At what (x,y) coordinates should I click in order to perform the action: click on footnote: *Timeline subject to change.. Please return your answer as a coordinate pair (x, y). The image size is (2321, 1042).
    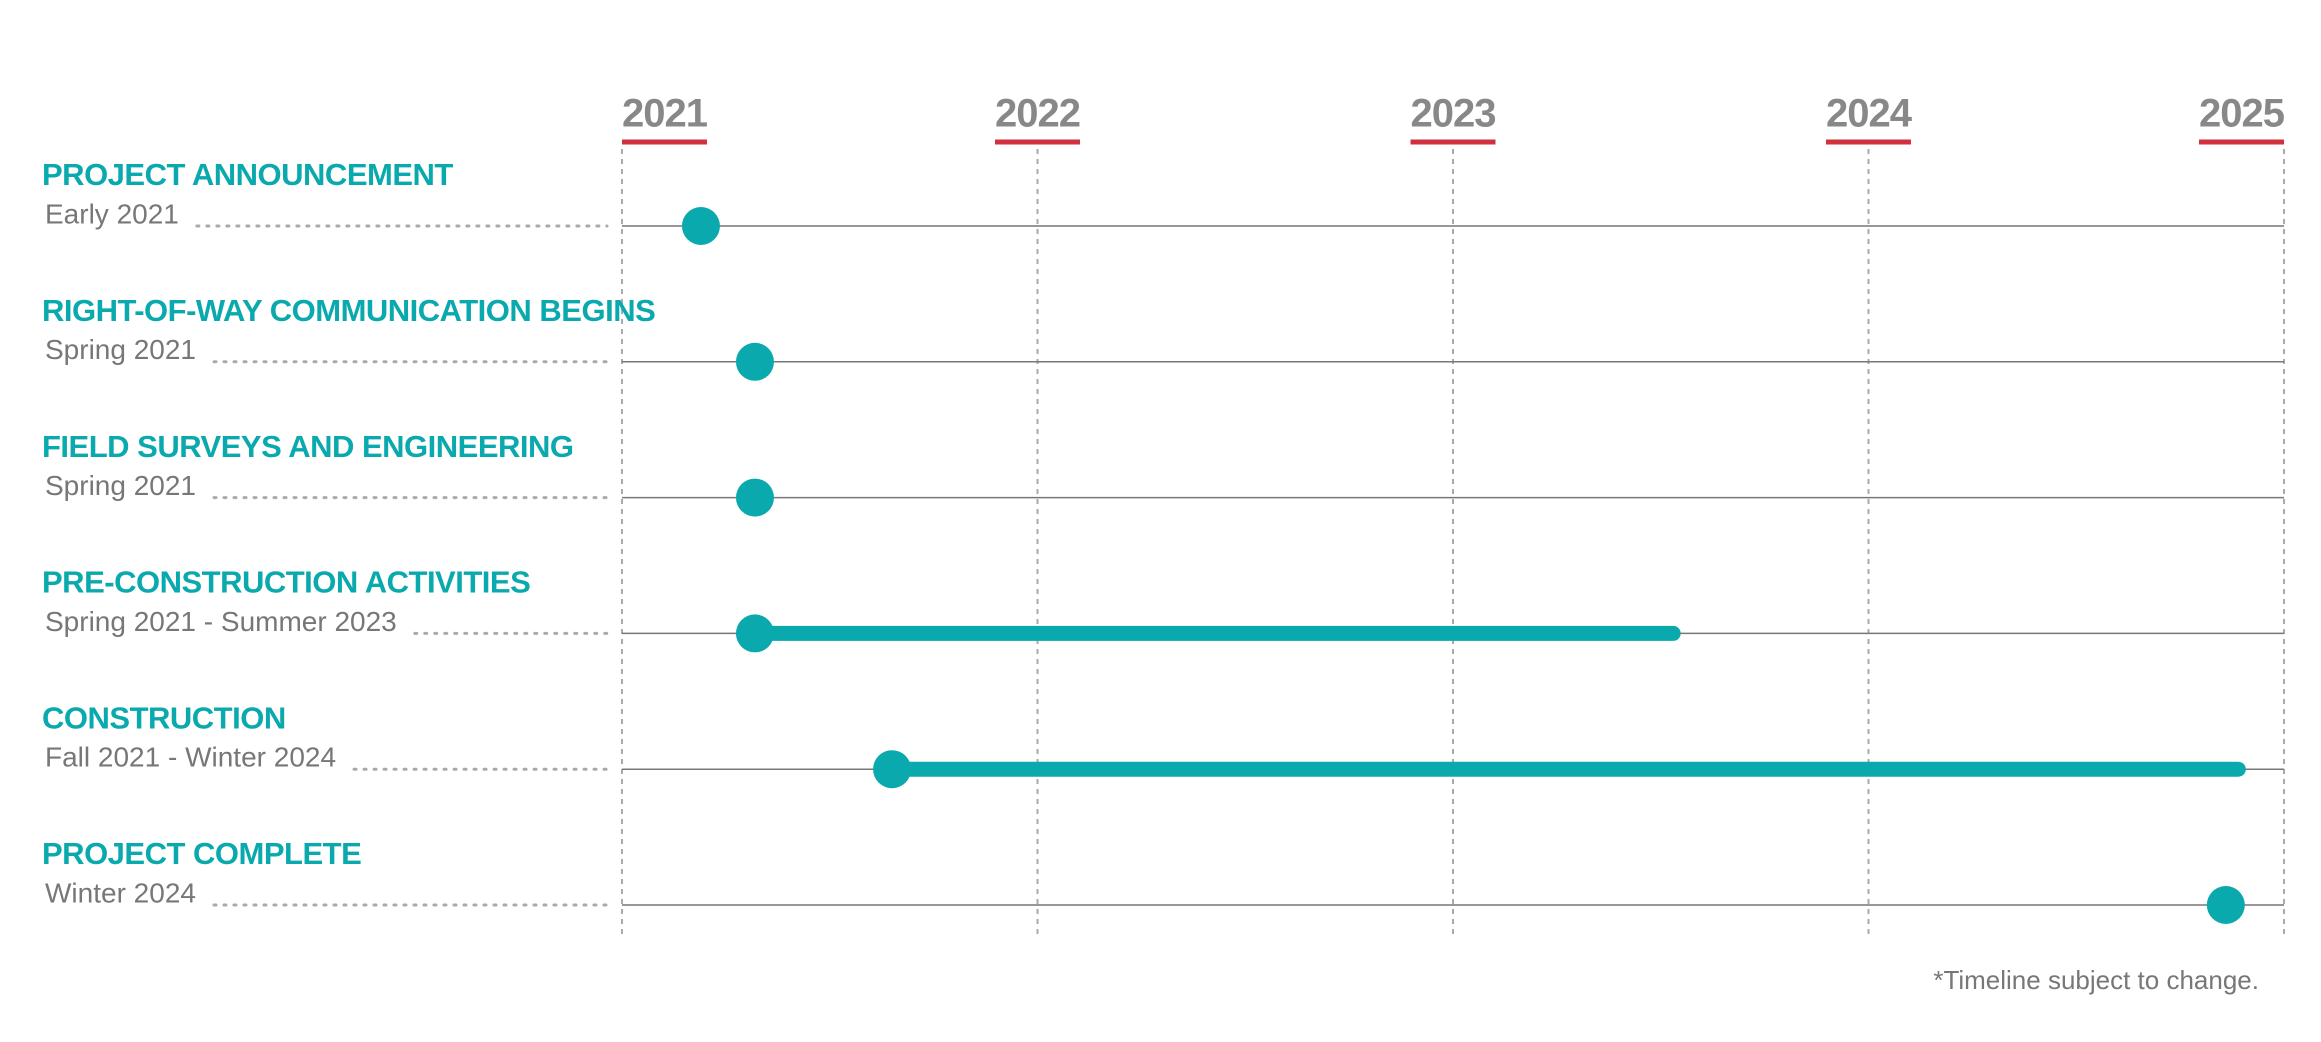
    Looking at the image, I should click on (2096, 980).